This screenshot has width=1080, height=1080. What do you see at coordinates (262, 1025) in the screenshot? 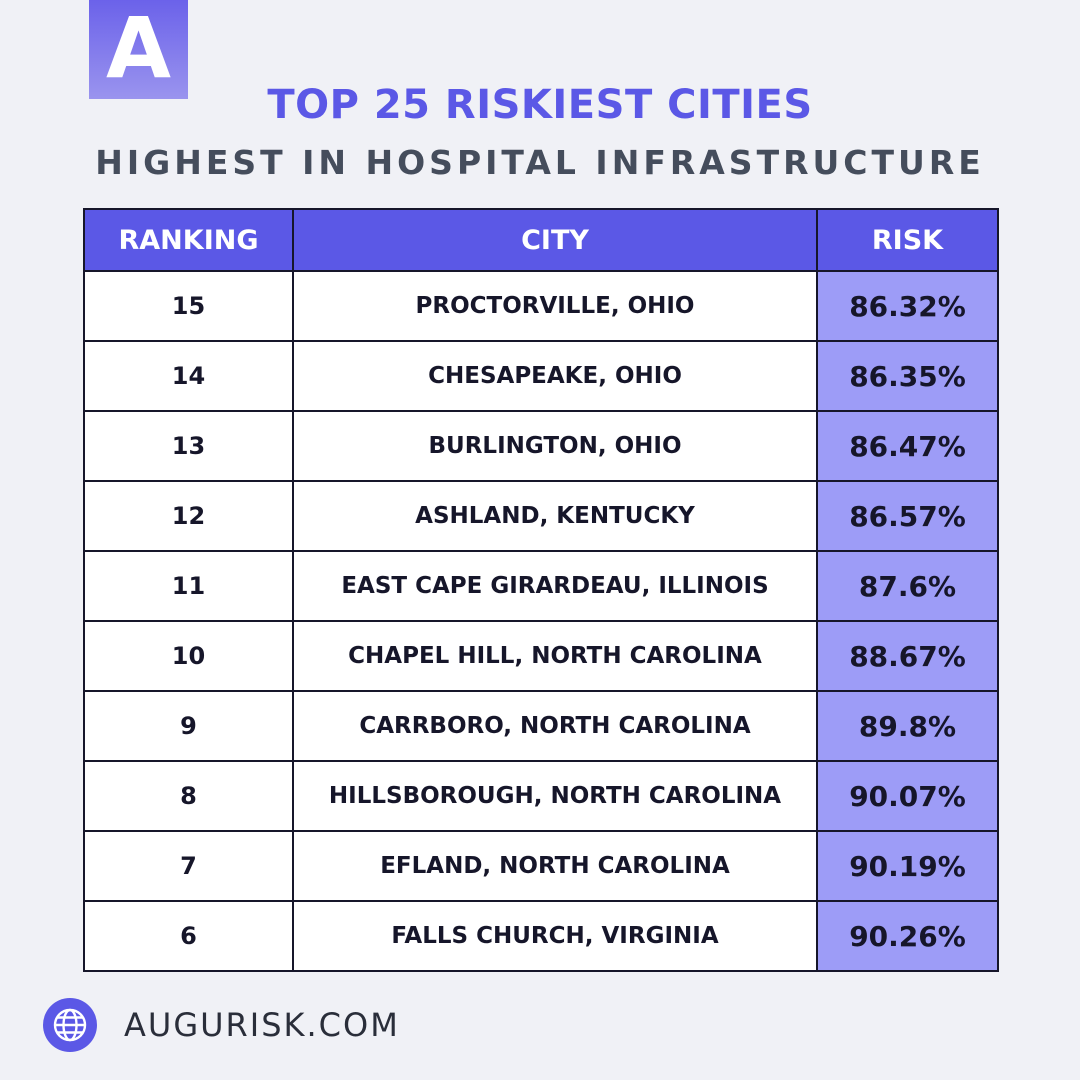
I see `website-link: AUGURISK.COM` at bounding box center [262, 1025].